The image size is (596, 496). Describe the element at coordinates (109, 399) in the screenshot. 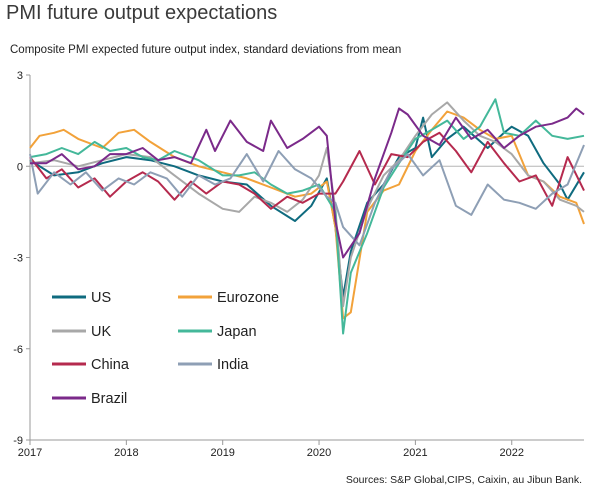

I see `legend-label-brazil: Brazil` at that location.